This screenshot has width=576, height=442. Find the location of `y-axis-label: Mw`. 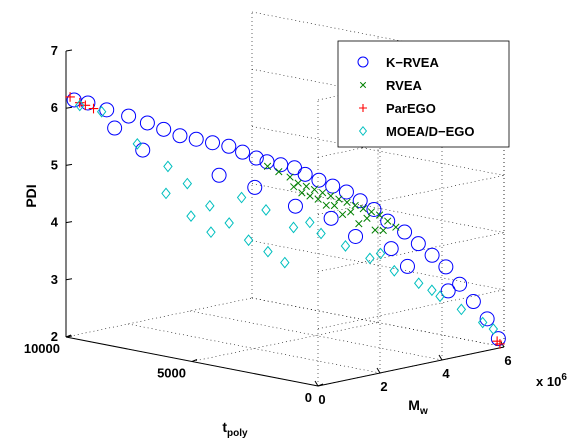

y-axis-label: Mw is located at coordinates (418, 407).